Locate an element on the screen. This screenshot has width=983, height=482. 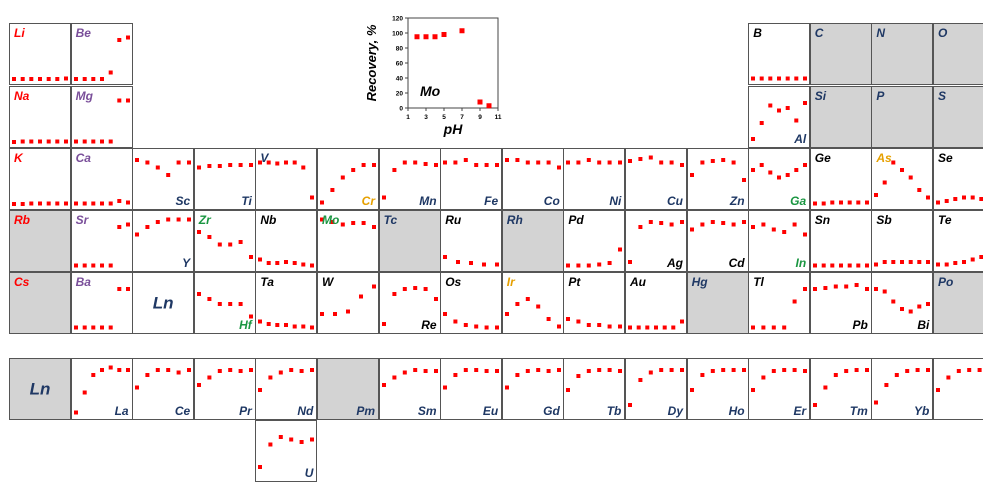
element-symbol-au: Au is located at coordinates (638, 282).